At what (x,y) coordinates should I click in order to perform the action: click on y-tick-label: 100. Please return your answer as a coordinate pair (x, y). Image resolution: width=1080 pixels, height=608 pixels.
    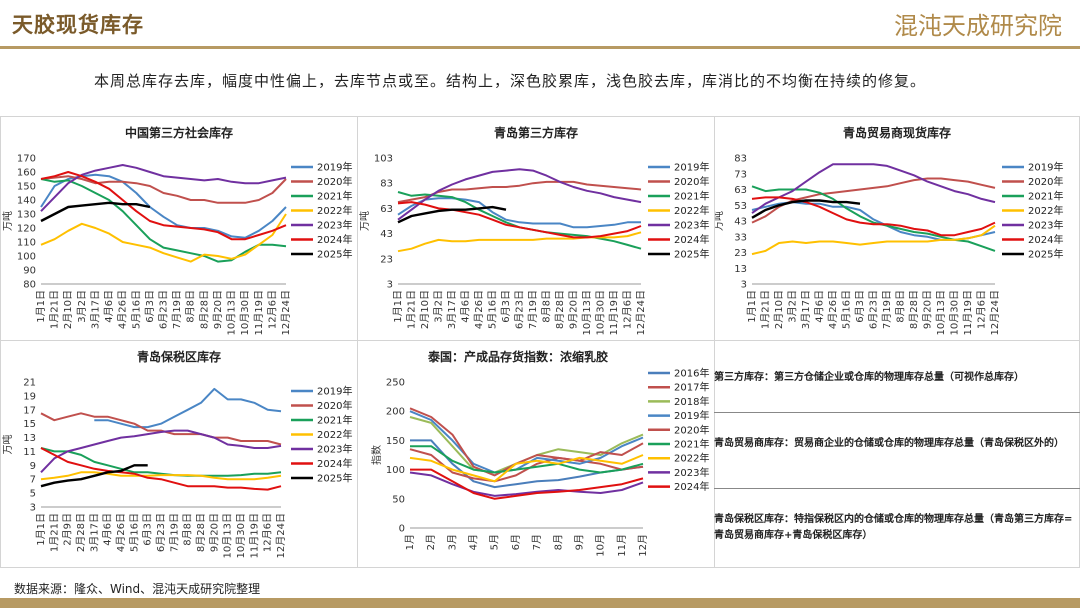
    Looking at the image, I should click on (26, 257).